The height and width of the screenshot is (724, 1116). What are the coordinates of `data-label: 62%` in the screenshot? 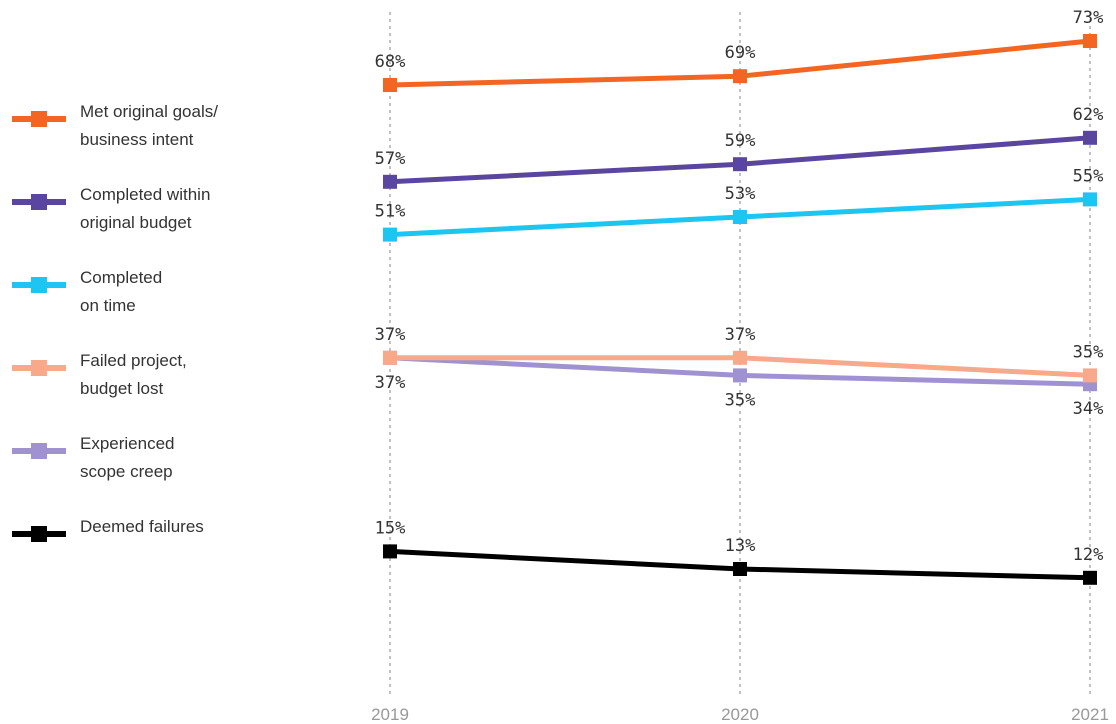 It's located at (1088, 115).